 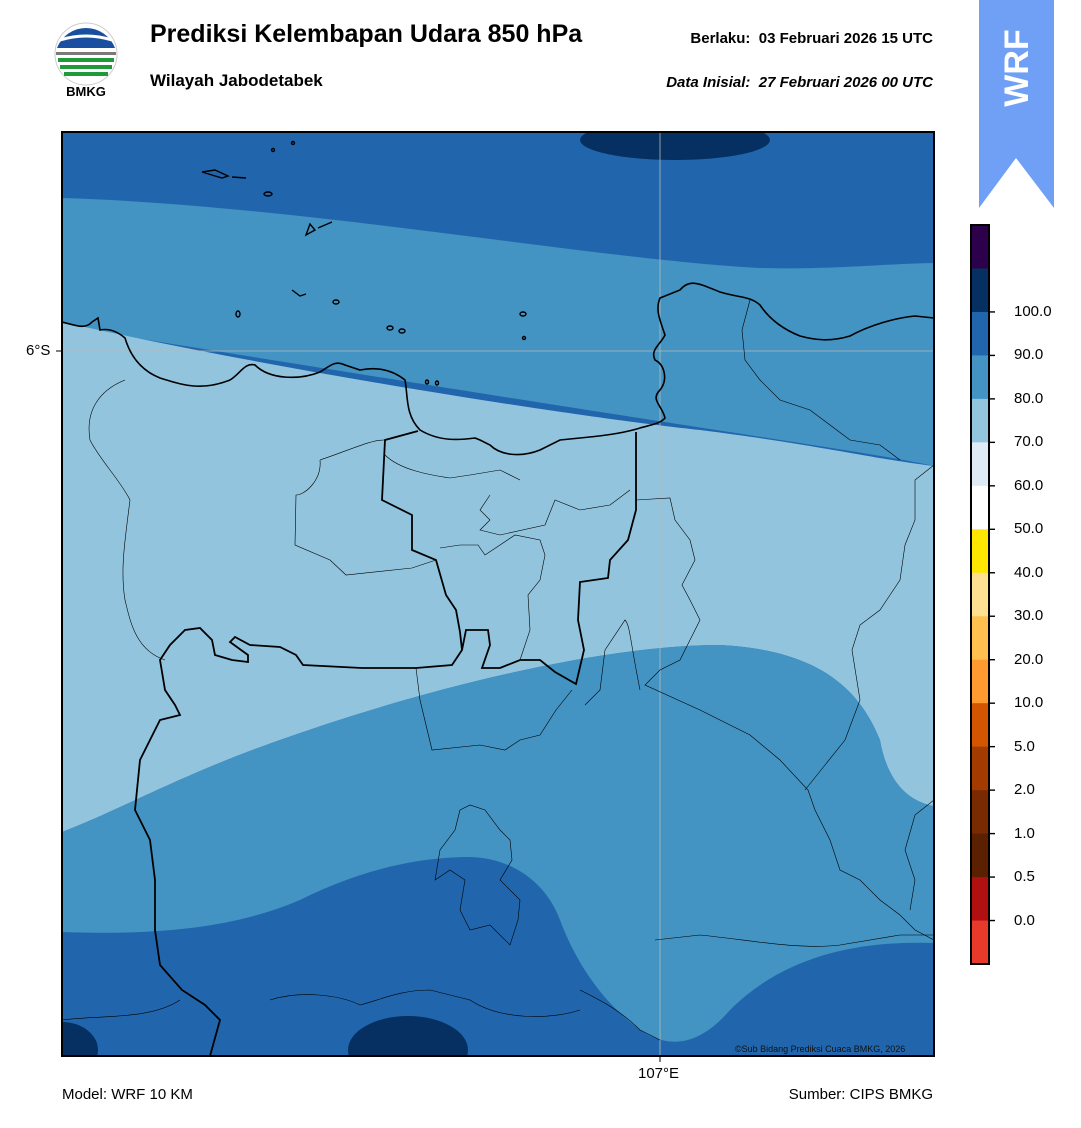 I want to click on colorbar-tick-label: 5.0, so click(x=1024, y=746).